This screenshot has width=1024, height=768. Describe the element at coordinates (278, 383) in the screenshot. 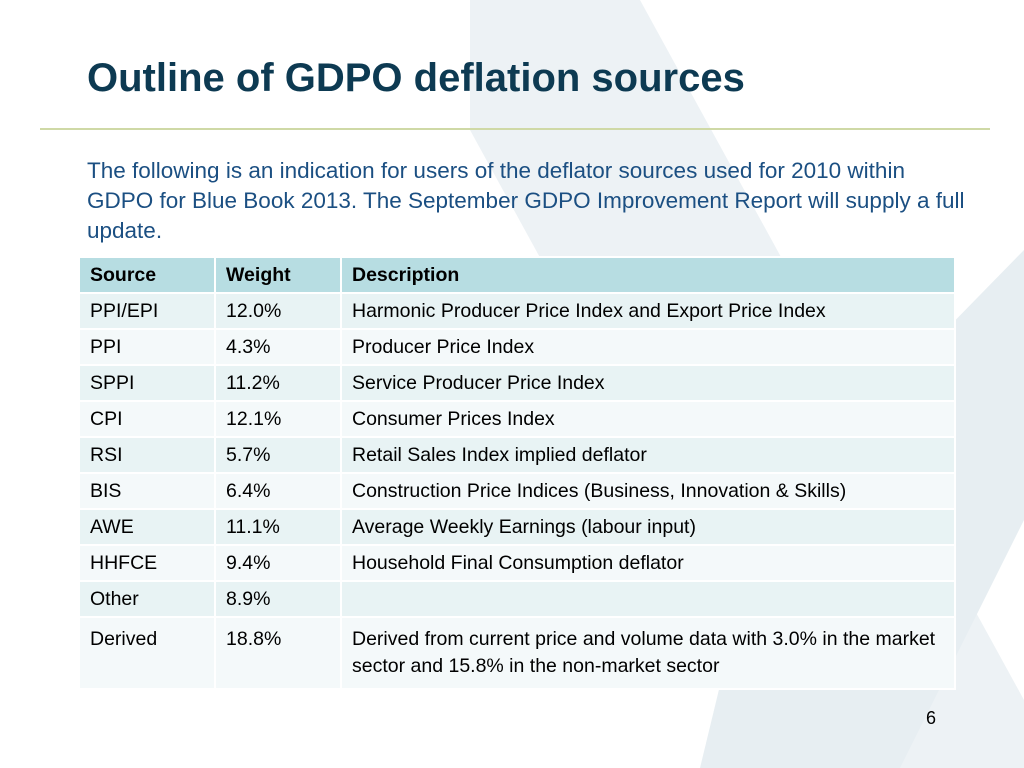

I see `weight-cell: 11.2%` at that location.